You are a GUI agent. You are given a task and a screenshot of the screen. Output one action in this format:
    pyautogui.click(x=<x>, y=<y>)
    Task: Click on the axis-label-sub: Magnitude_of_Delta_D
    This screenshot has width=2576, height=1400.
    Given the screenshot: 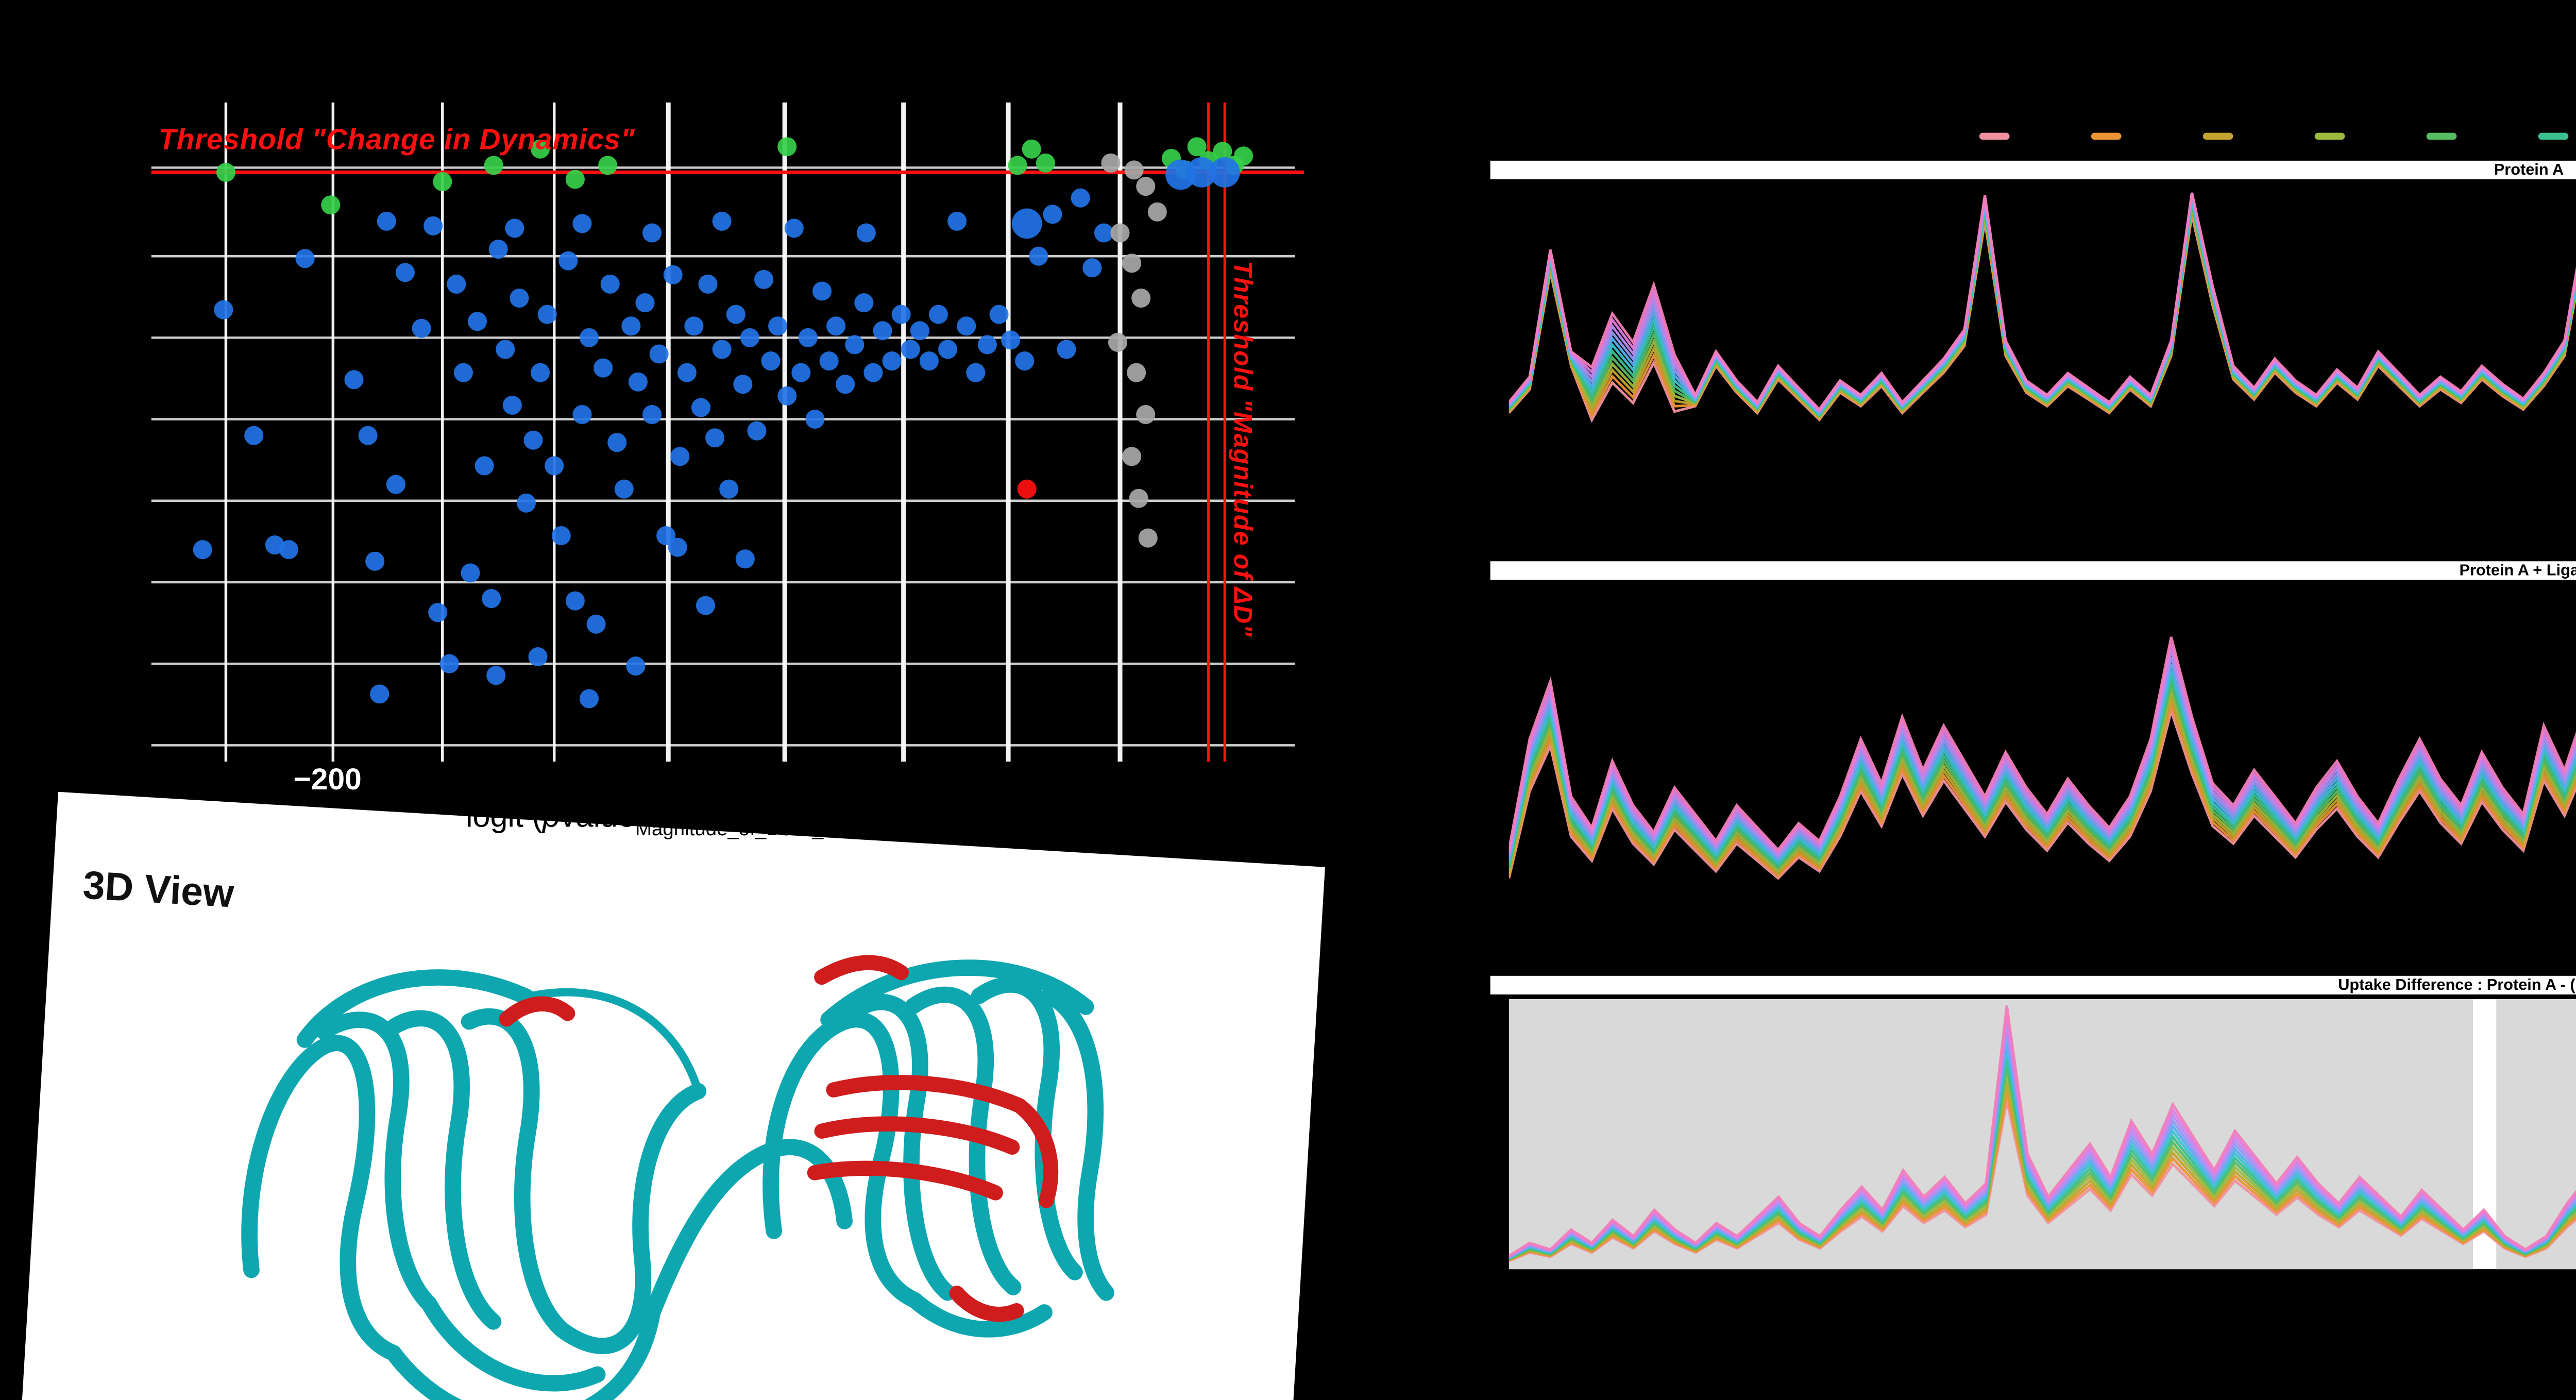 What is the action you would take?
    pyautogui.click(x=736, y=828)
    